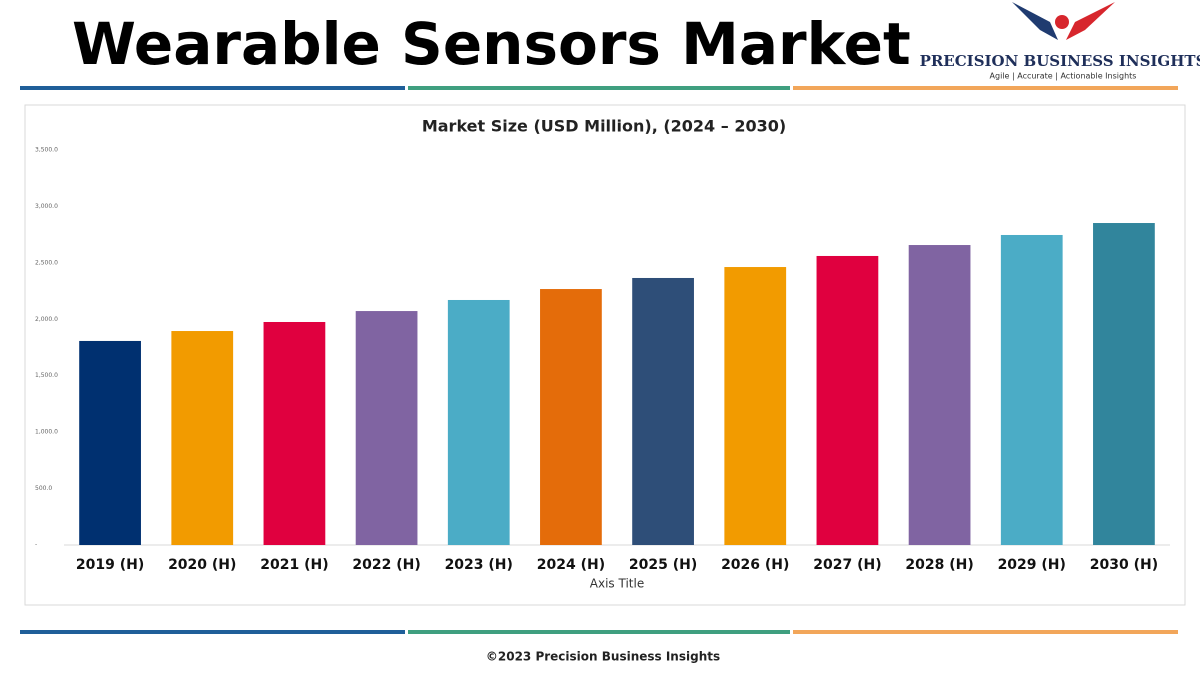 This screenshot has width=1200, height=675. Describe the element at coordinates (1090, 21) in the screenshot. I see `logo-wing-right` at that location.